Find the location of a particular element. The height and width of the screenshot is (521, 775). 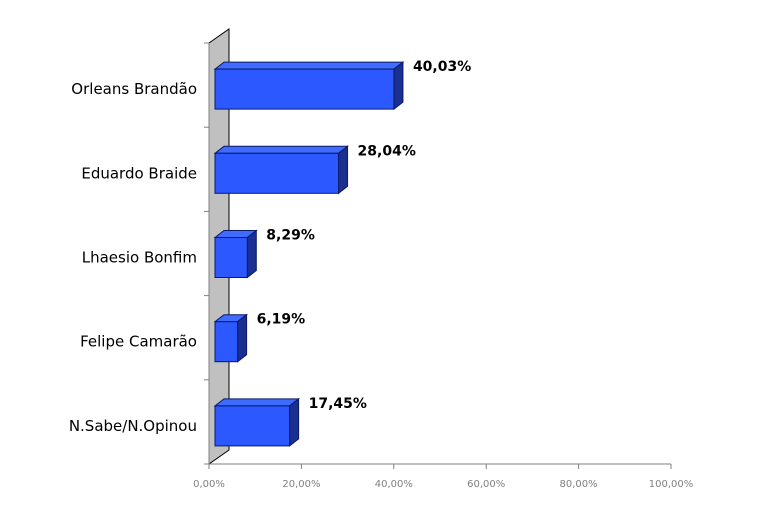

x-tick-label: 40,00% is located at coordinates (394, 484).